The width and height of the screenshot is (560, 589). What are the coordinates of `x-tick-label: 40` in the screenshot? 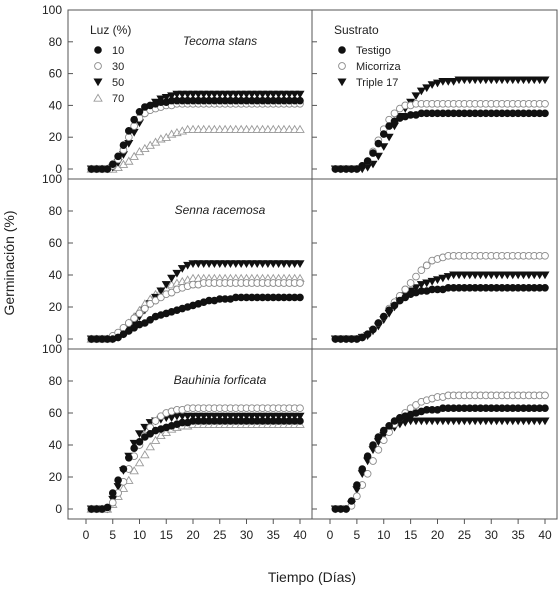 It's located at (300, 535).